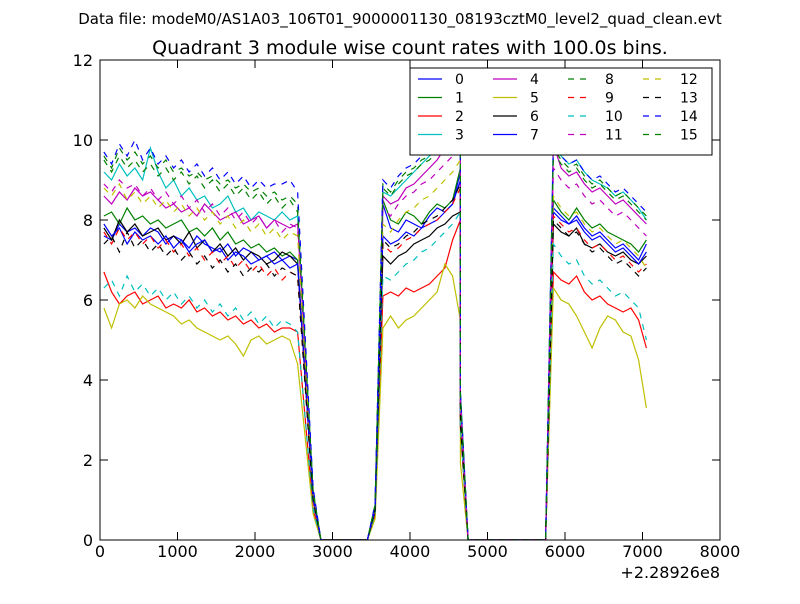  What do you see at coordinates (609, 80) in the screenshot?
I see `legend-label-8: 8` at bounding box center [609, 80].